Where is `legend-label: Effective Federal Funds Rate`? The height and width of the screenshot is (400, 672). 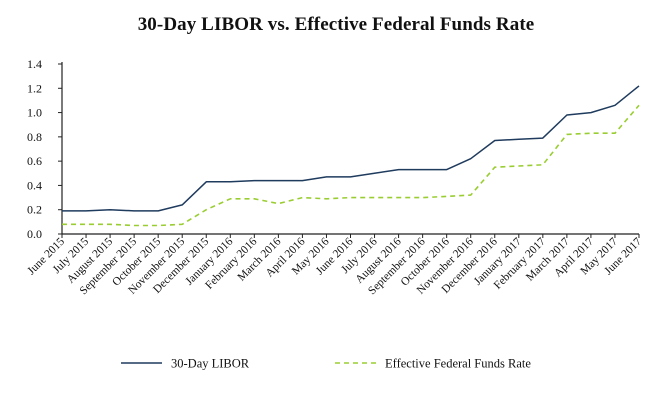 legend-label: Effective Federal Funds Rate is located at coordinates (458, 364).